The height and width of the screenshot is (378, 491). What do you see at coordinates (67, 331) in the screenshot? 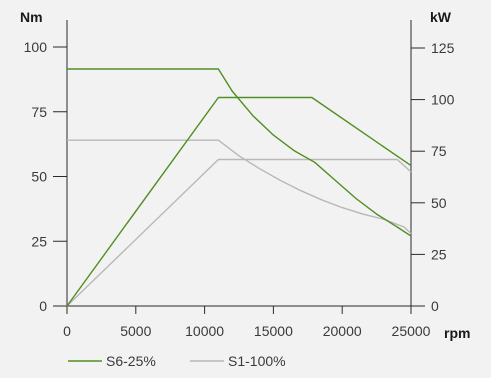
I see `x-tick-label: 0` at bounding box center [67, 331].